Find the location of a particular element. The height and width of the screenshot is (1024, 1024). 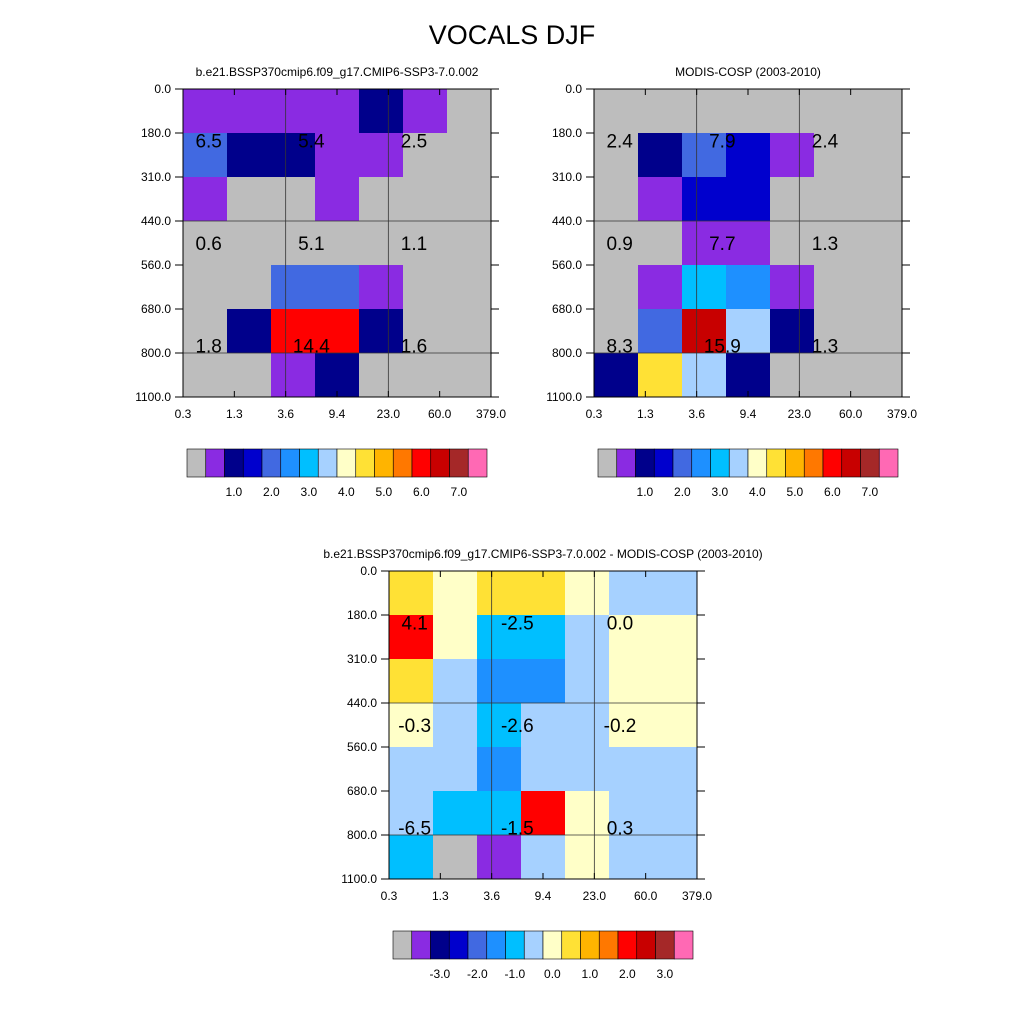

colorbar-label: 5.0 is located at coordinates (795, 492).